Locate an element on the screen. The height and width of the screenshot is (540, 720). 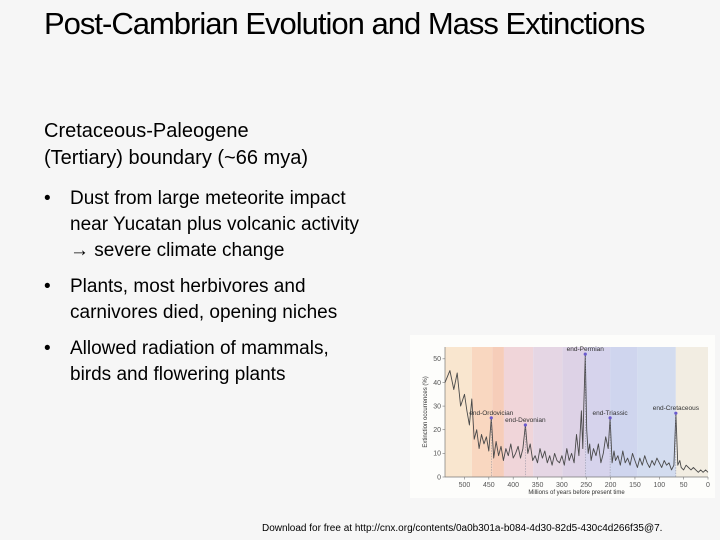
bullet-line: birds and flowering plants is located at coordinates (178, 374).